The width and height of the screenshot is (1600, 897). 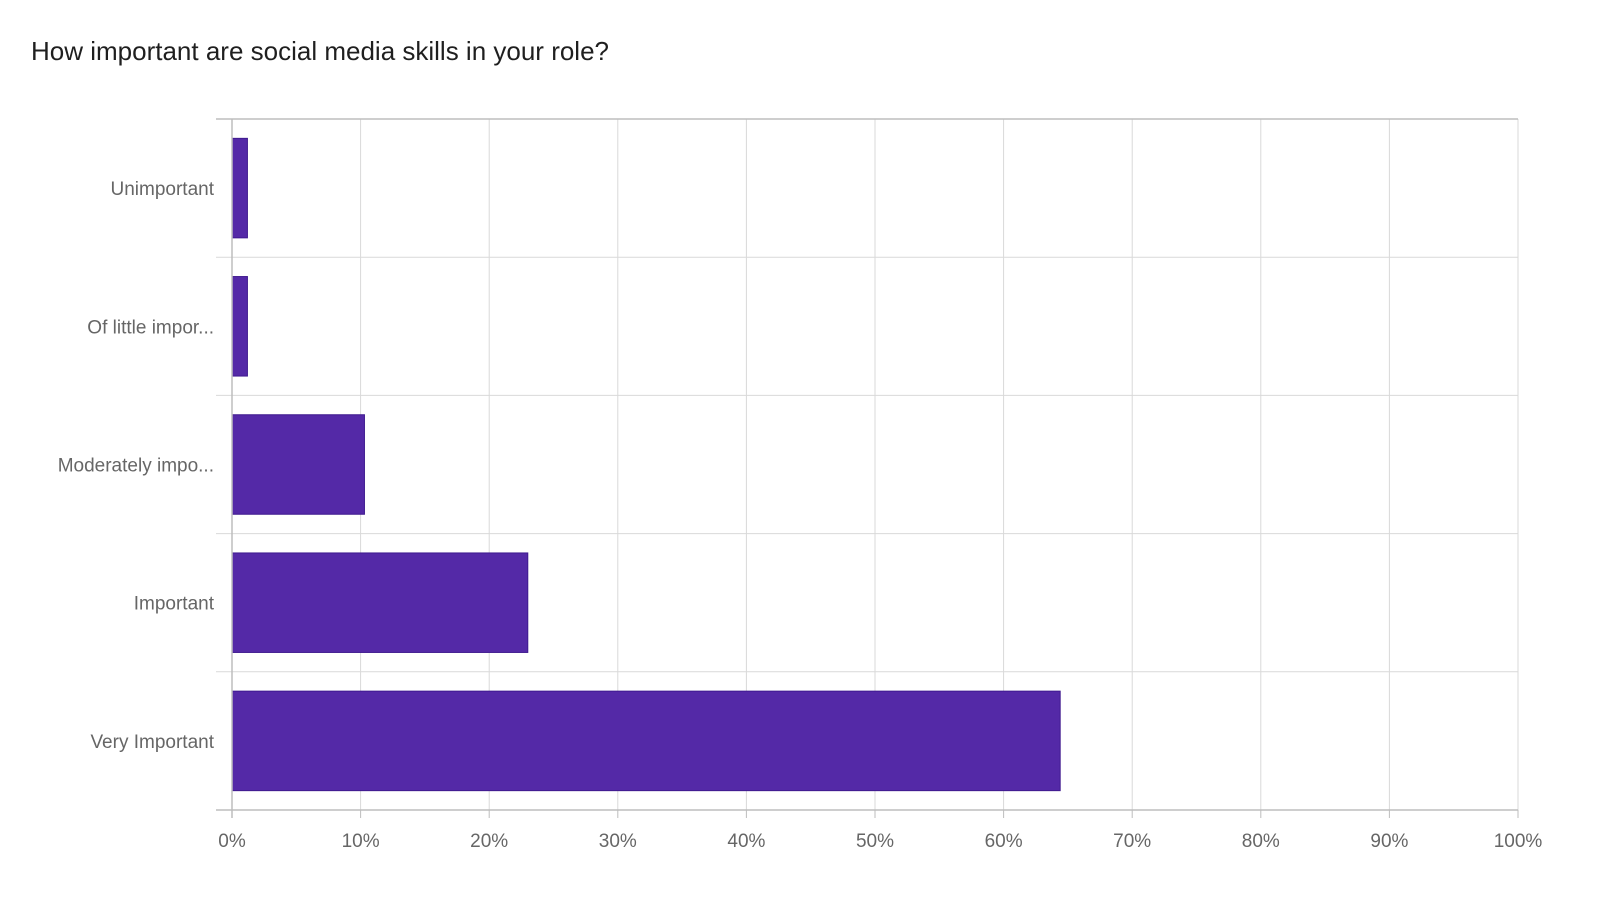 What do you see at coordinates (618, 841) in the screenshot?
I see `x-tick-label: 30%` at bounding box center [618, 841].